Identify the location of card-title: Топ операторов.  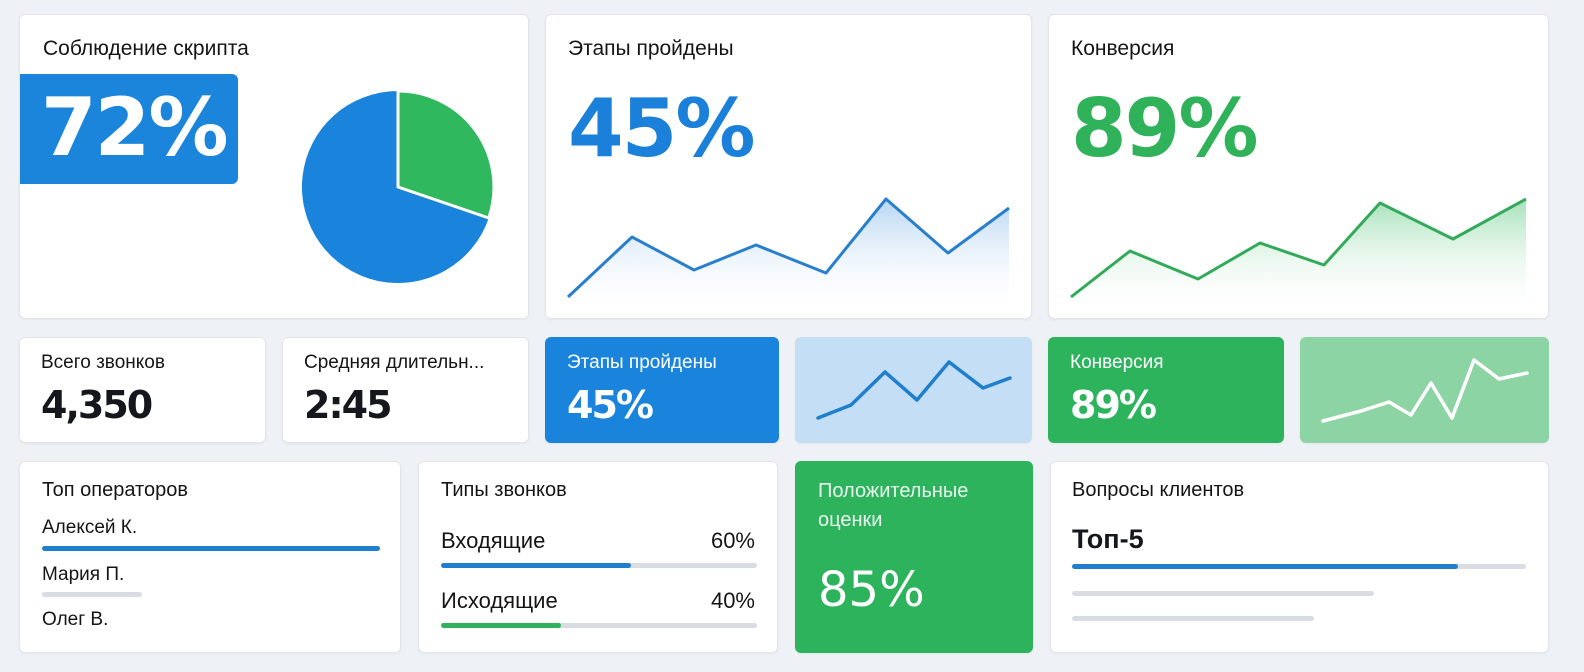
(115, 490).